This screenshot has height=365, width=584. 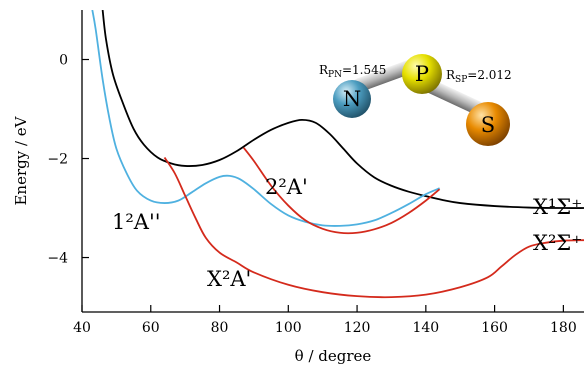 What do you see at coordinates (229, 279) in the screenshot?
I see `label-X-2A-prime: X²A'` at bounding box center [229, 279].